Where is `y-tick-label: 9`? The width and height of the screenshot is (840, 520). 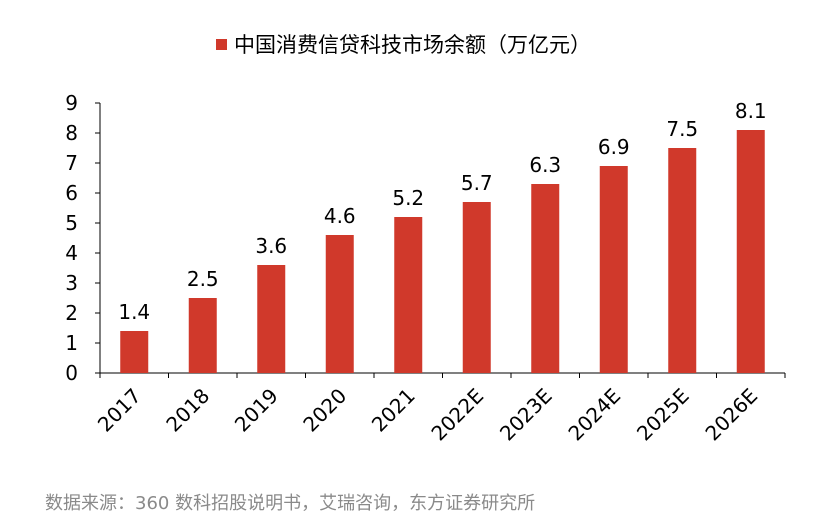
y-tick-label: 9 is located at coordinates (71, 103).